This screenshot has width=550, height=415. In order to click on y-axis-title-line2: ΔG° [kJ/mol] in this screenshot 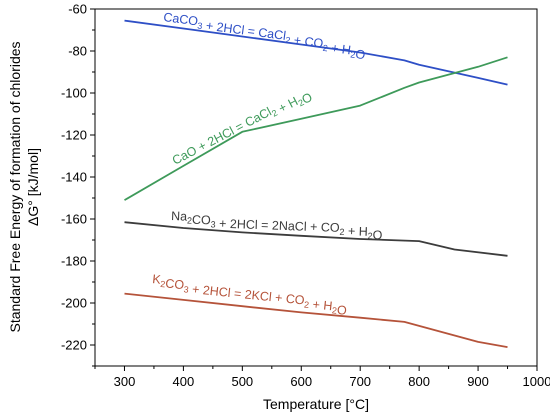, I will do `click(33, 187)`.